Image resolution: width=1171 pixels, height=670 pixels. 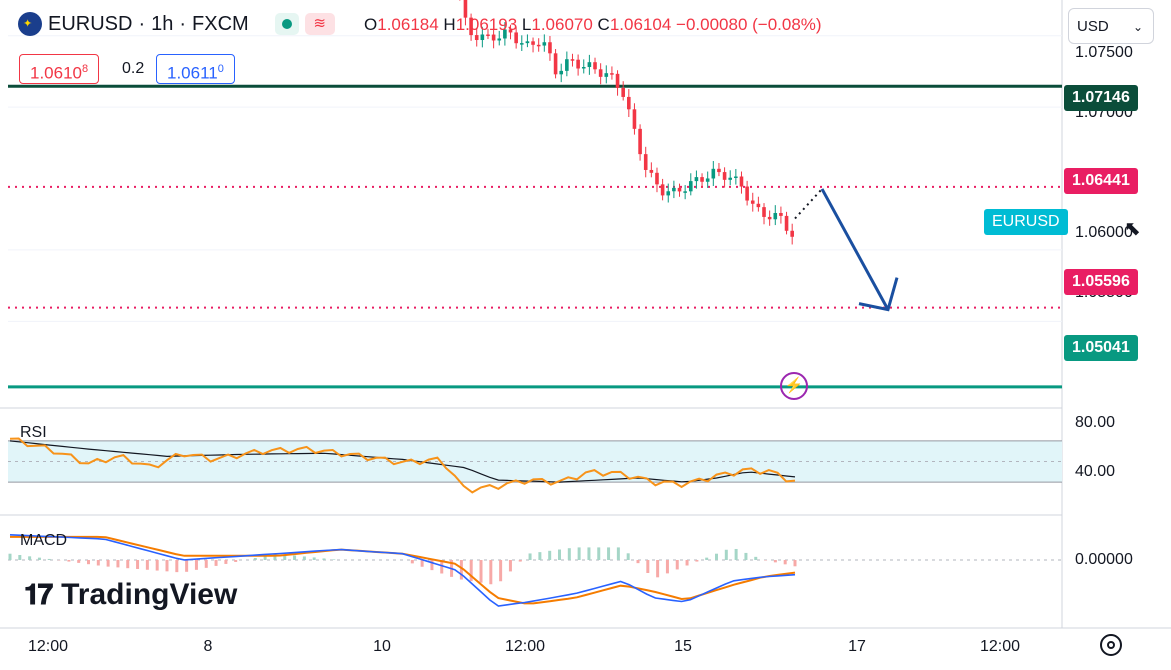 What do you see at coordinates (90, 23) in the screenshot?
I see `symbol-name: EURUSD` at bounding box center [90, 23].